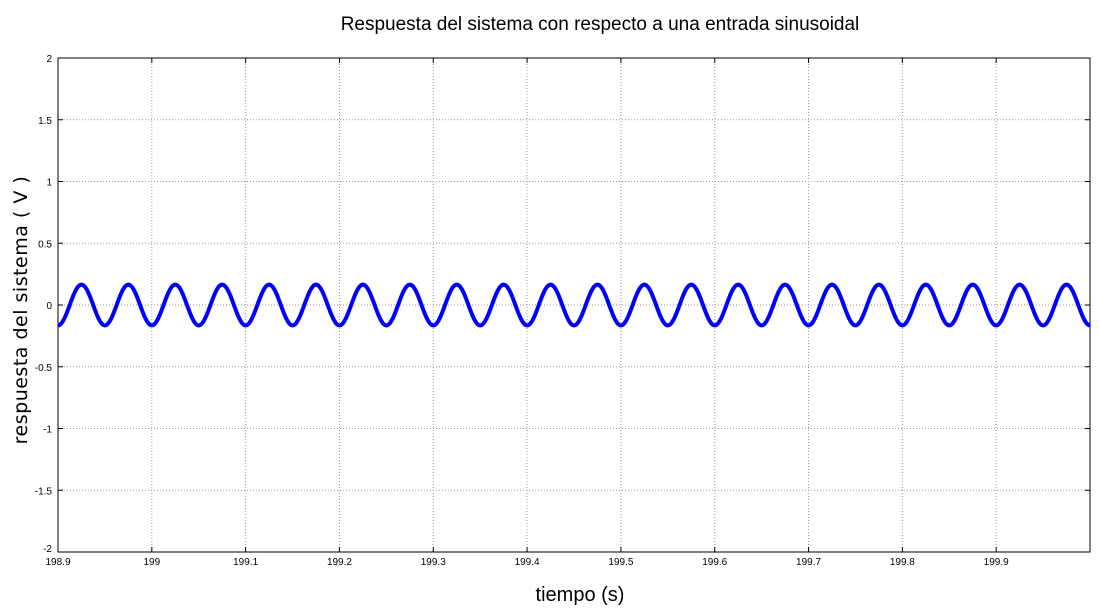  What do you see at coordinates (47, 430) in the screenshot?
I see `y-tick-label: -1` at bounding box center [47, 430].